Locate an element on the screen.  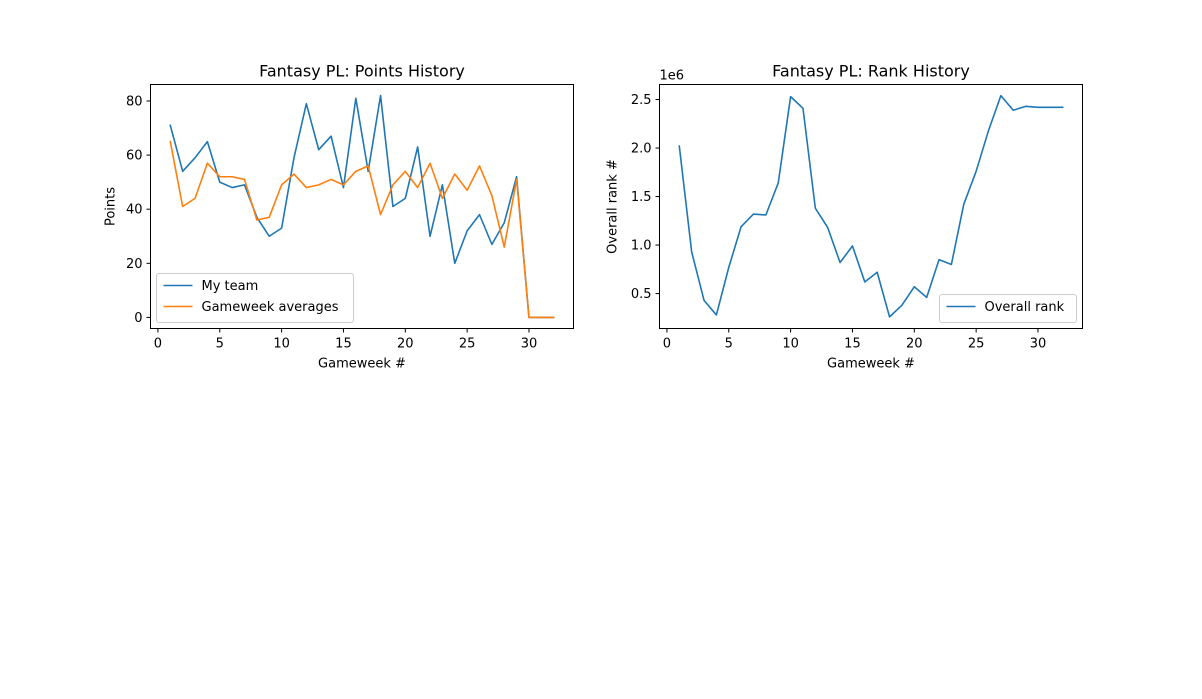
chart-1-y-tick-label: 20 is located at coordinates (134, 264).